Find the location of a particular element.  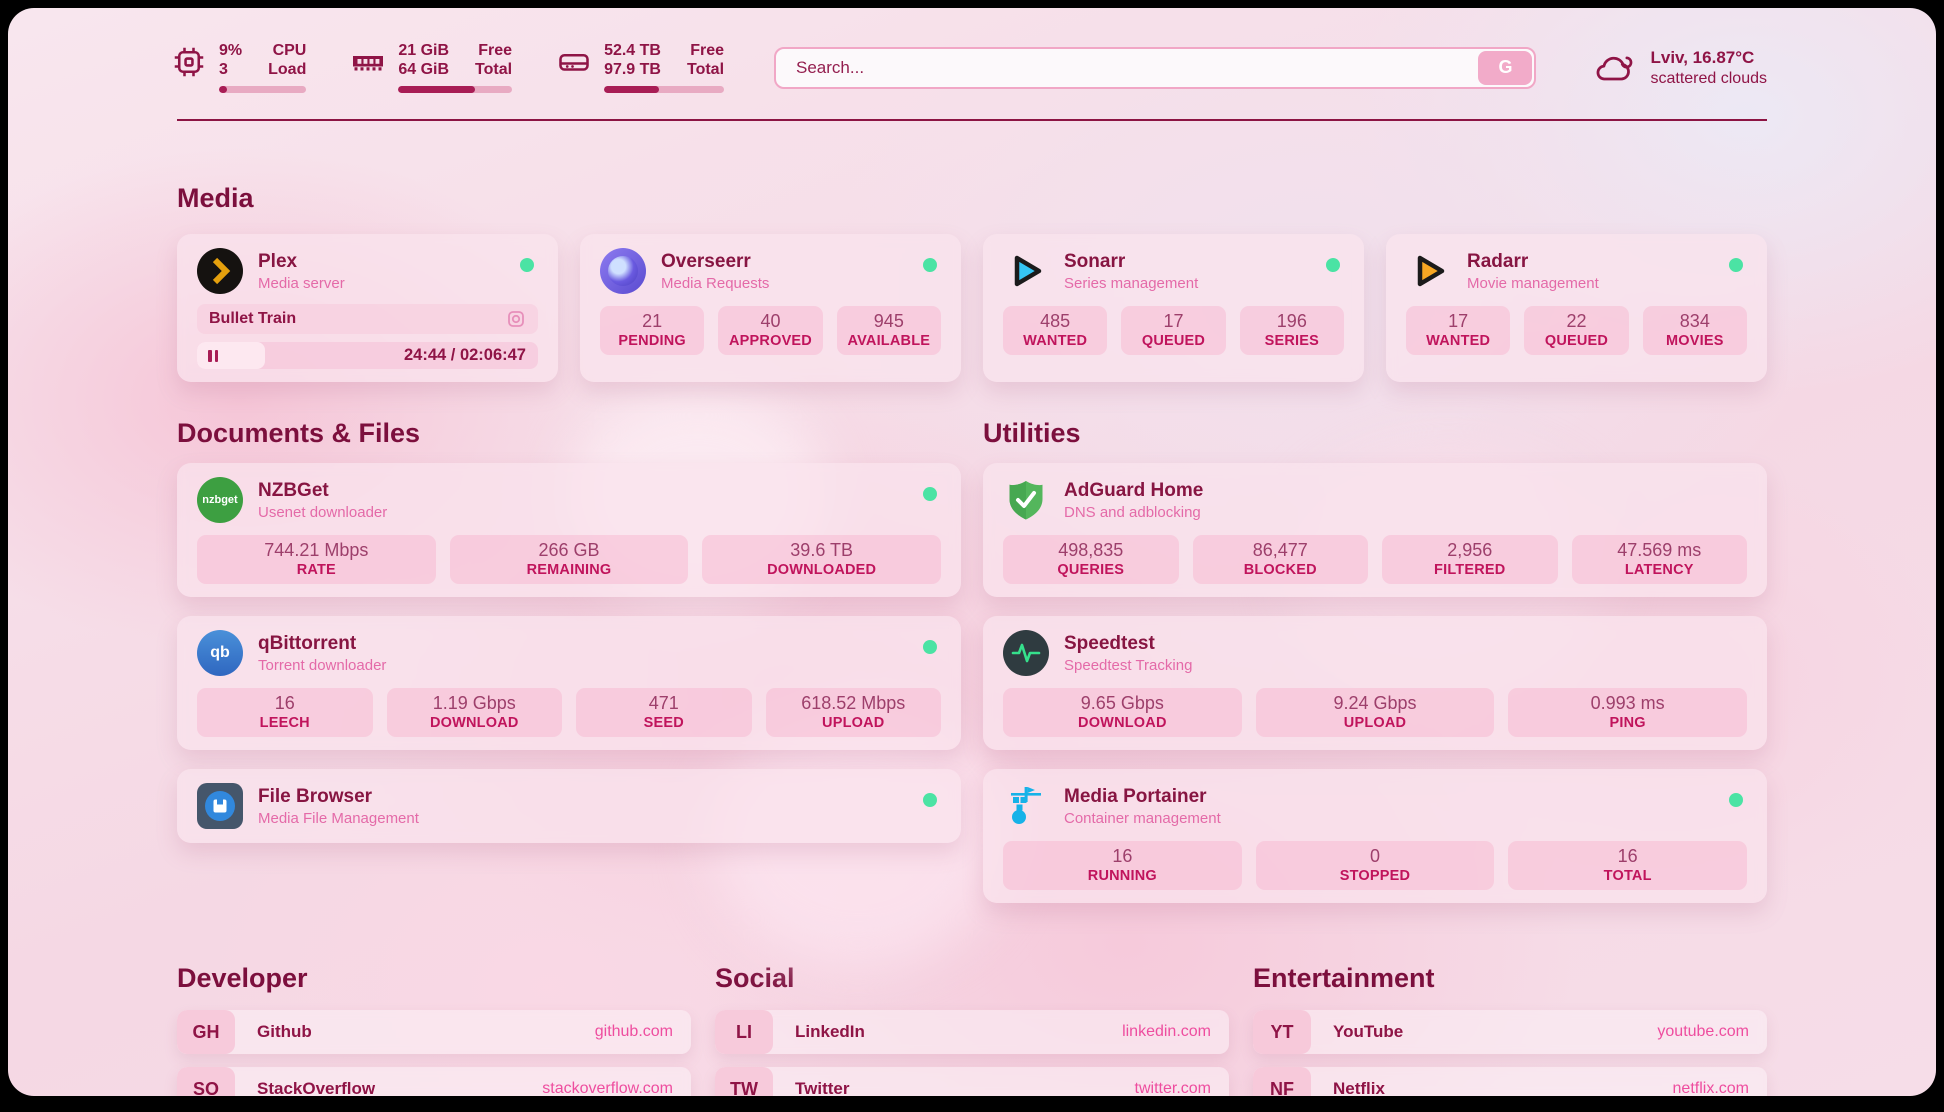

cpu-widget: 9% CPU 3 Load is located at coordinates (239, 67).